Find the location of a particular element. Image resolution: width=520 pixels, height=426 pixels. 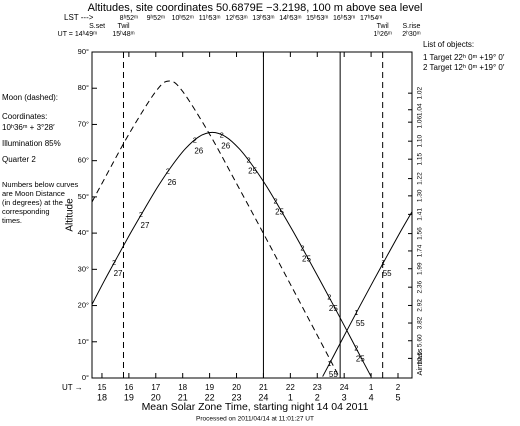

x-tick-label: 15 is located at coordinates (102, 387).